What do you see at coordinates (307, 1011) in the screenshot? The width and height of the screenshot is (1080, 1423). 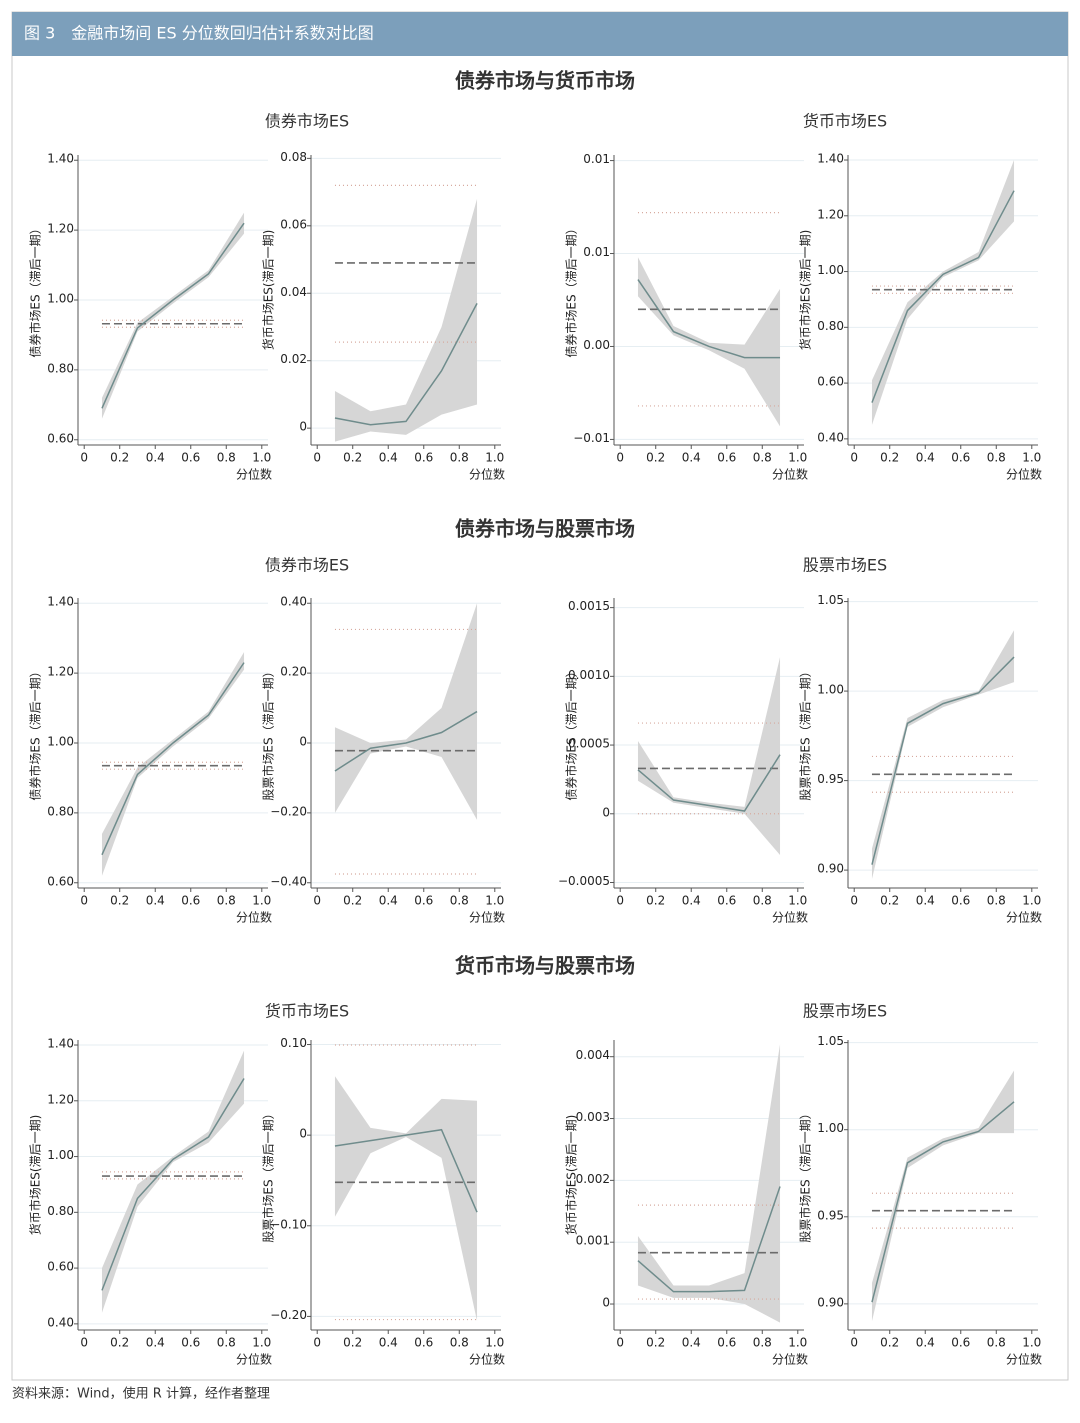 I see `group-title: 货币市场ES` at bounding box center [307, 1011].